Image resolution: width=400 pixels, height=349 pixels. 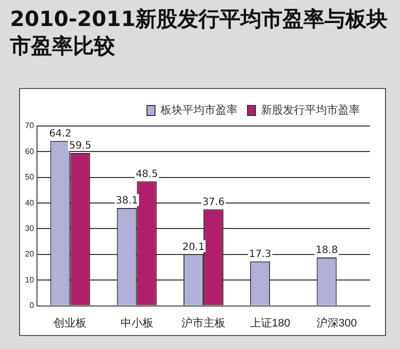 What do you see at coordinates (31, 305) in the screenshot?
I see `y-tick-label: 0` at bounding box center [31, 305].